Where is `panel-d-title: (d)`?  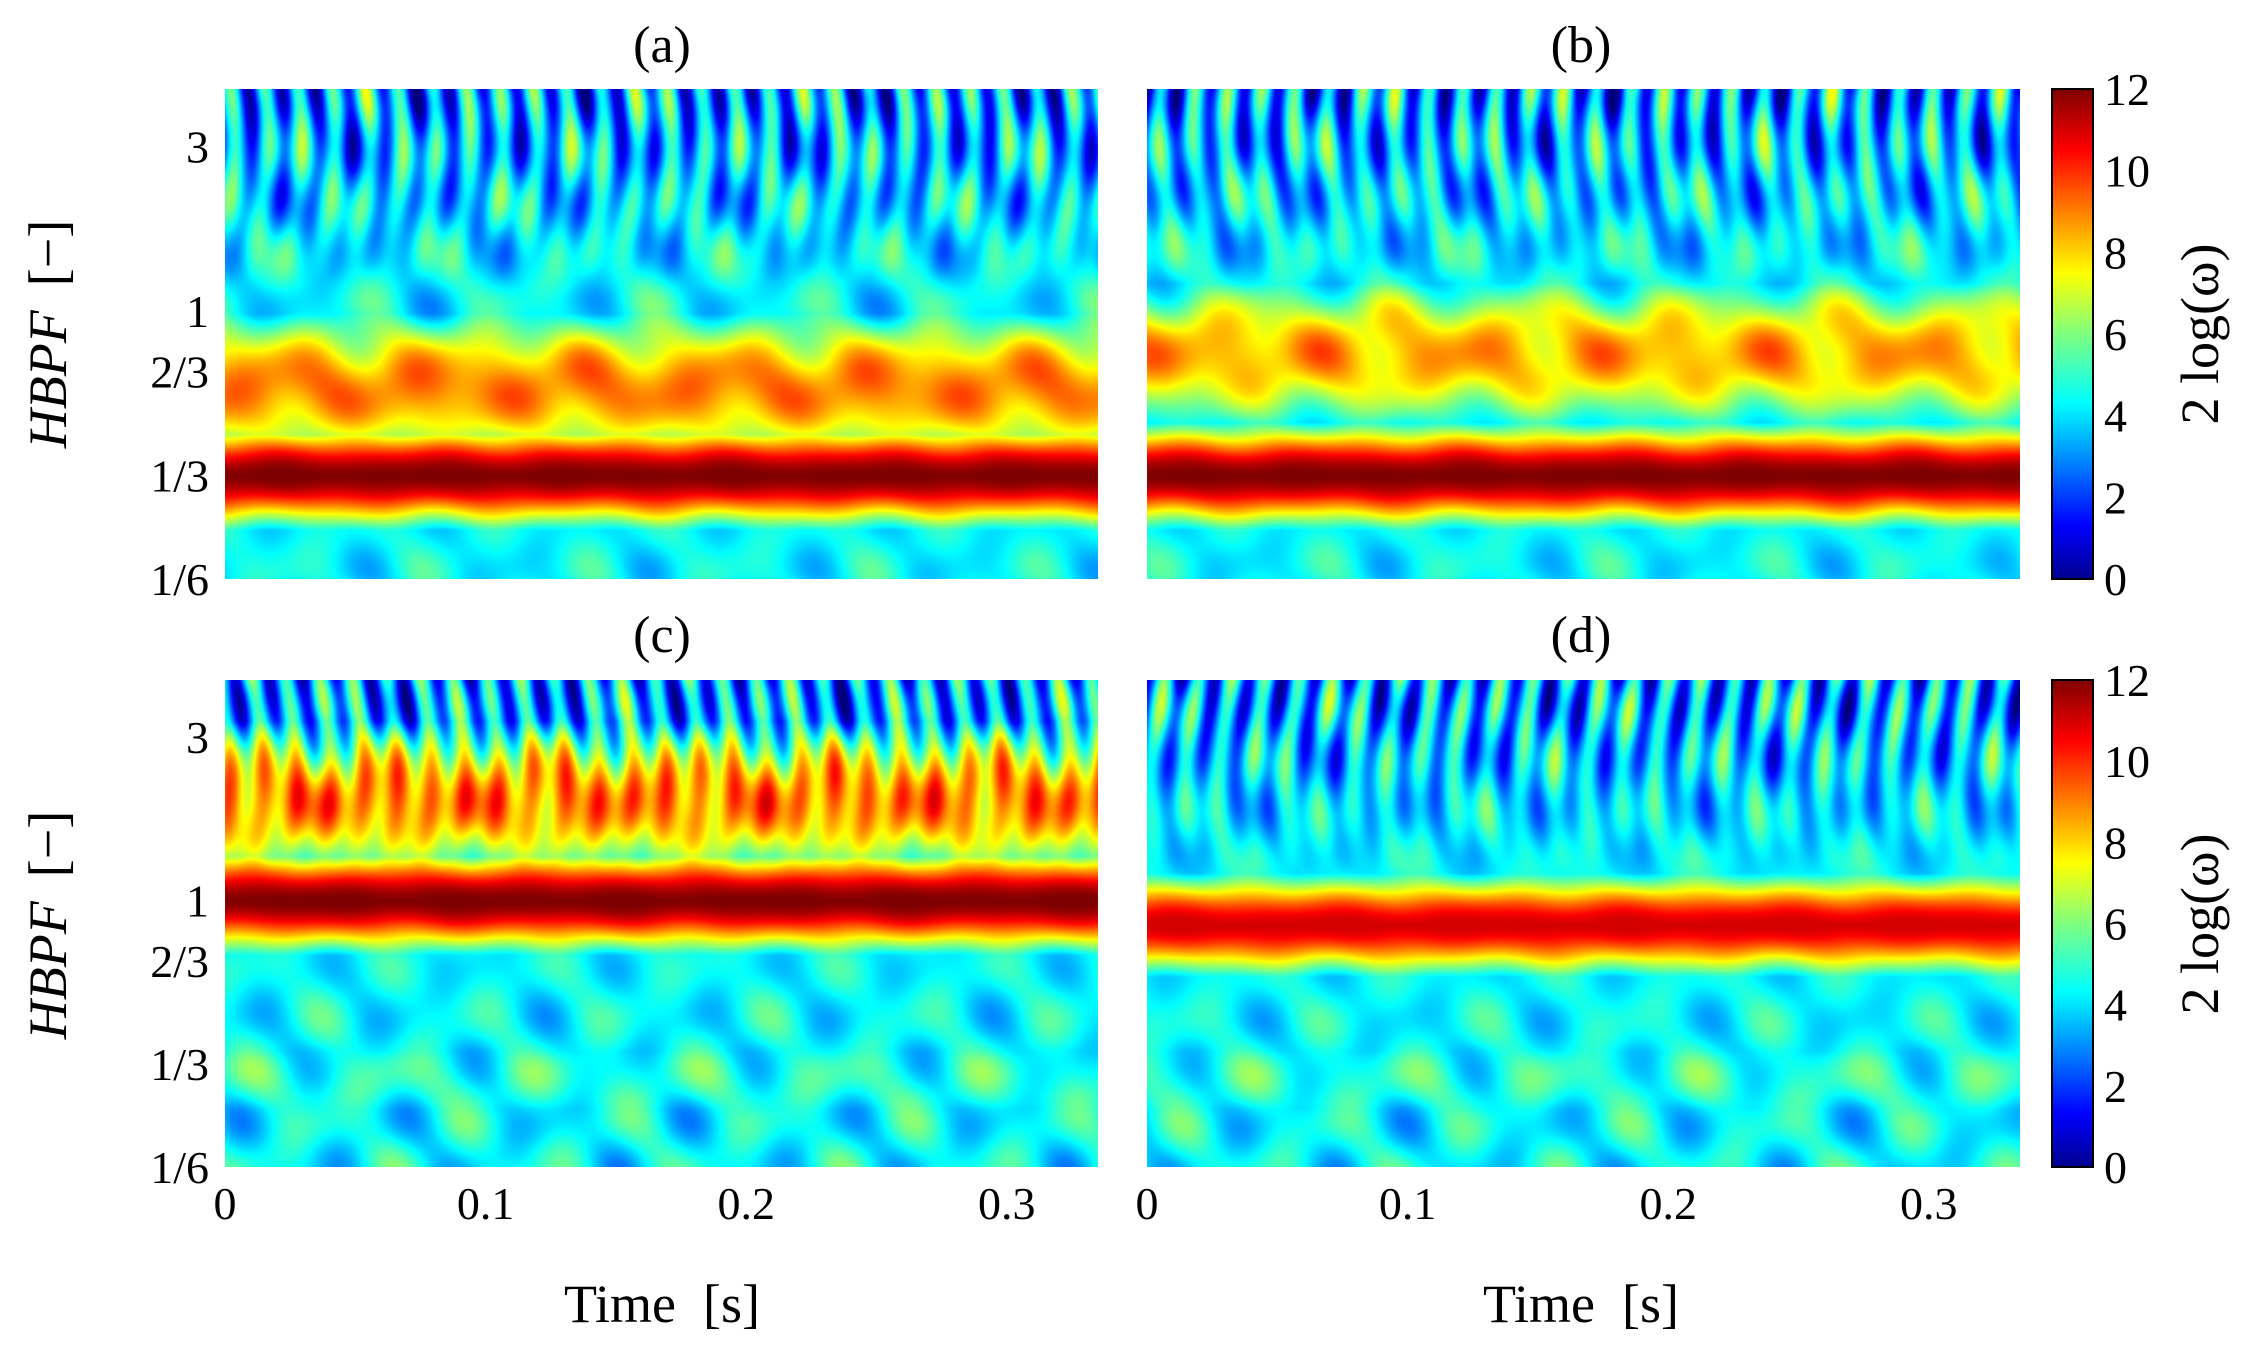 panel-d-title: (d) is located at coordinates (1581, 635).